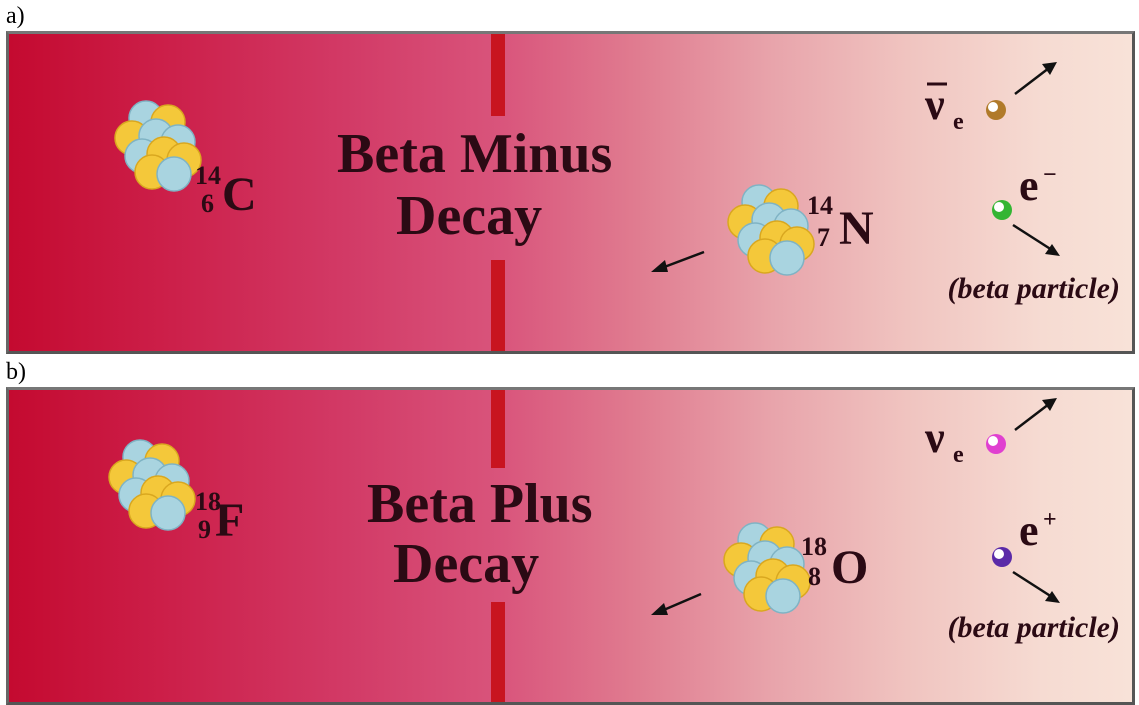  What do you see at coordinates (934, 104) in the screenshot?
I see `antineutrino-symbol: ν` at bounding box center [934, 104].